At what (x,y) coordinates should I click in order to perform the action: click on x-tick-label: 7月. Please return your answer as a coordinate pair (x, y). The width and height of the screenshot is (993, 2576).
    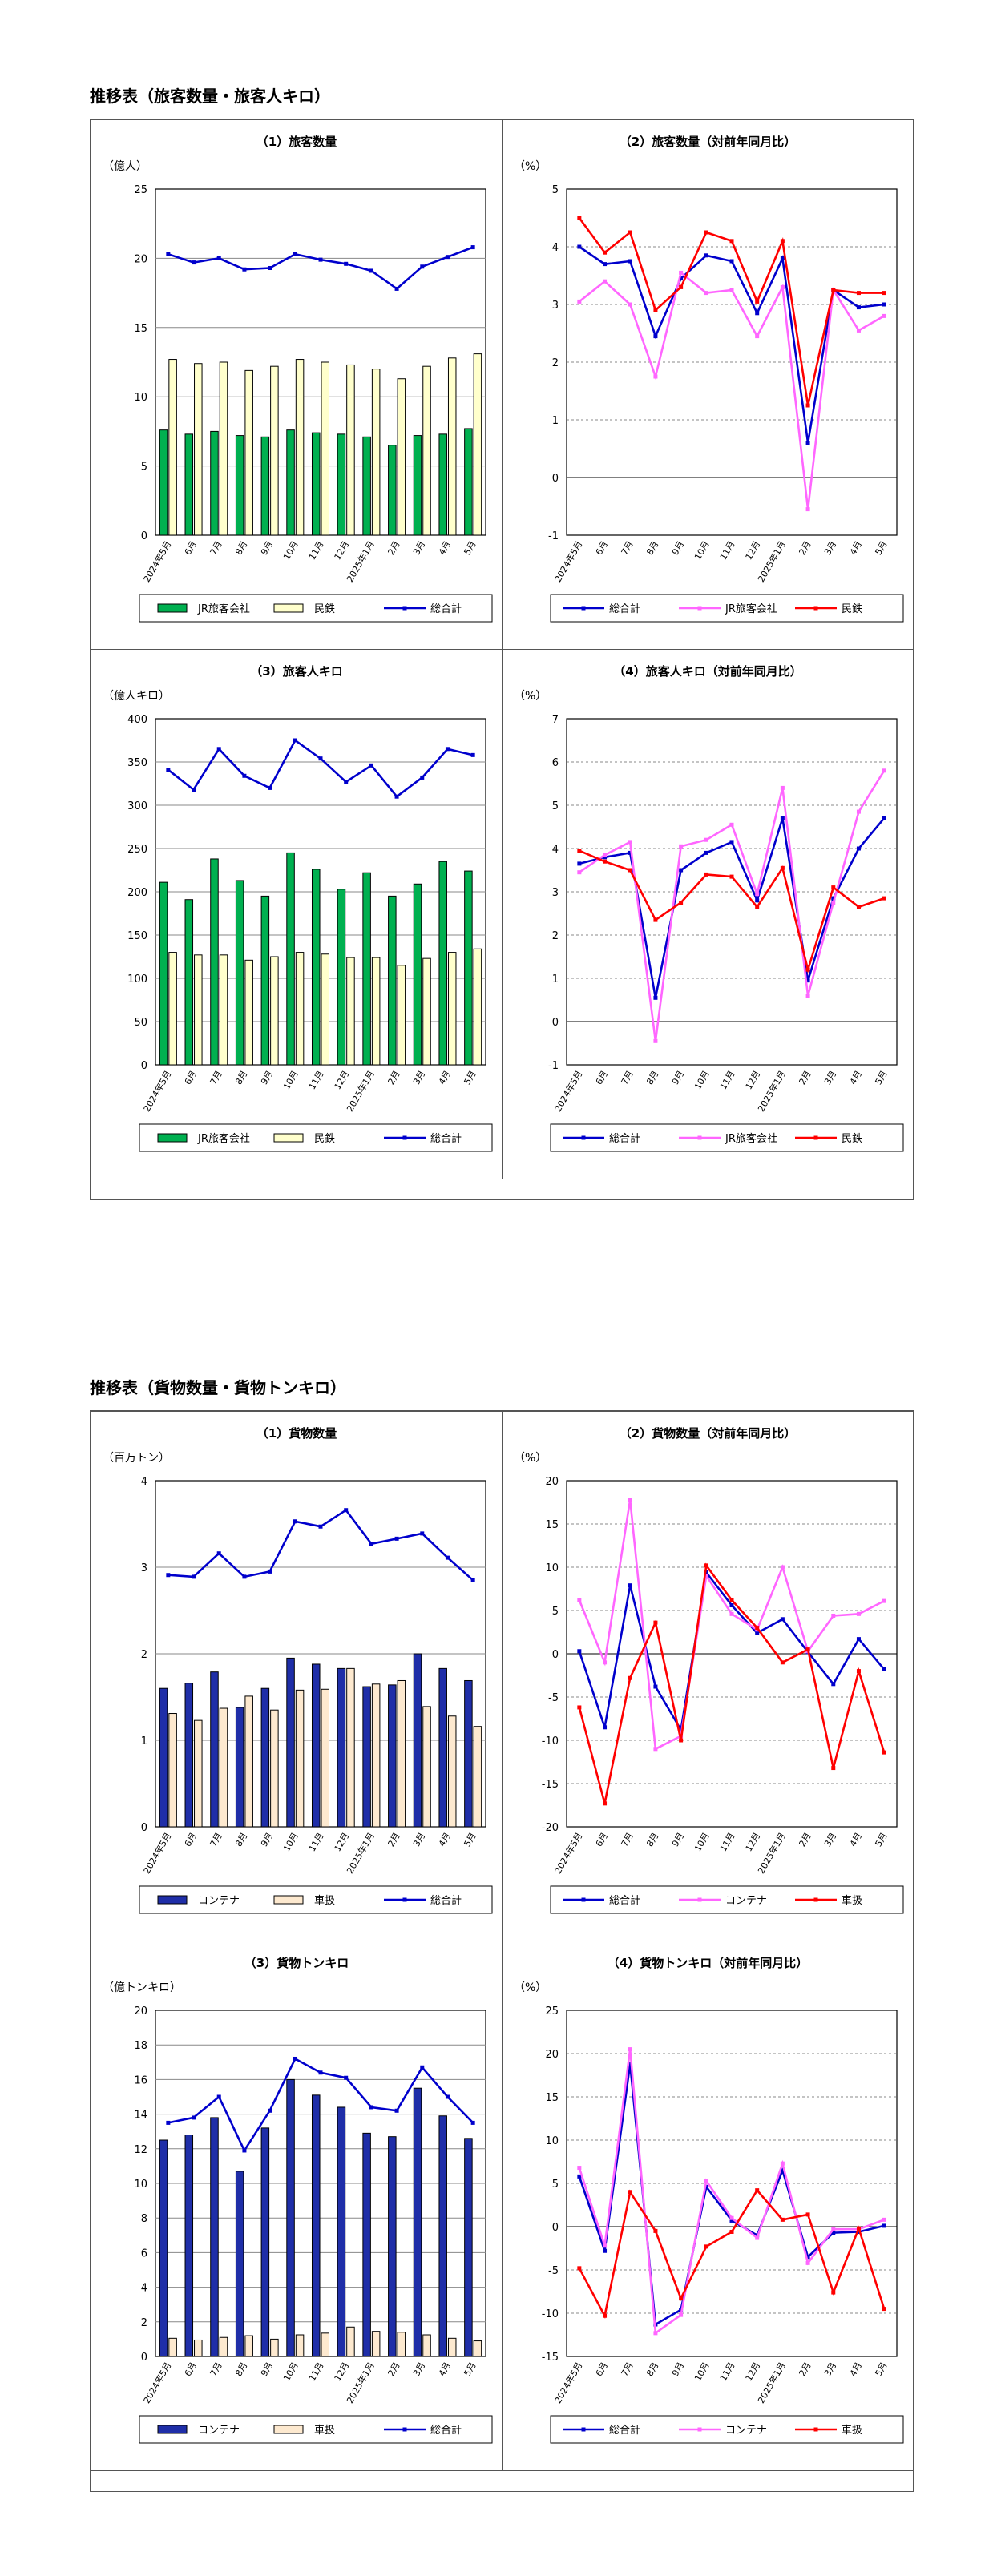
    Looking at the image, I should click on (216, 1077).